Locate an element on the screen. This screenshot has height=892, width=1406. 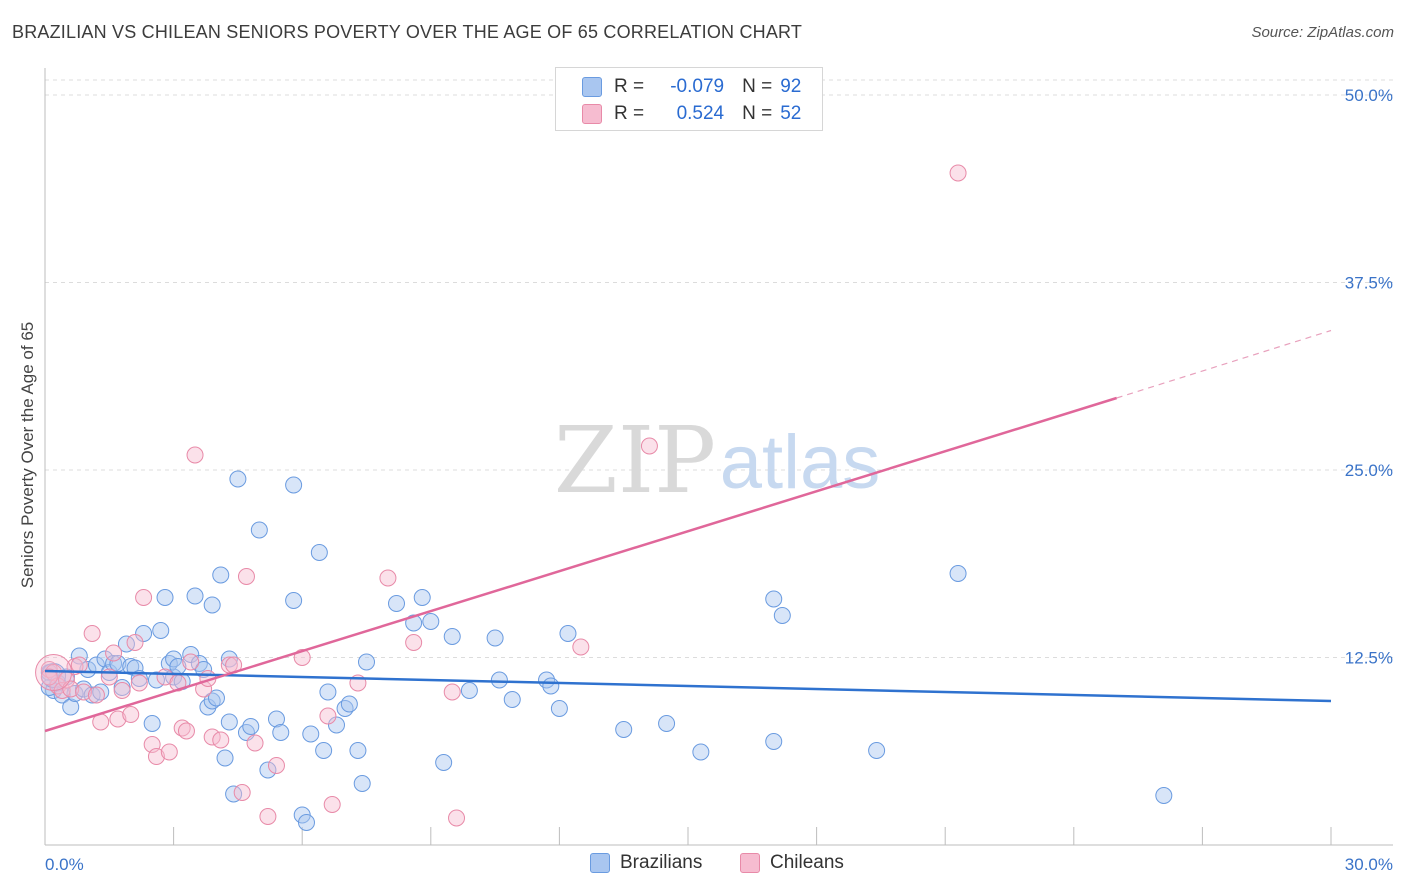
legend-row-brazilians: R = -0.079 N = 92 is located at coordinates (691, 87).